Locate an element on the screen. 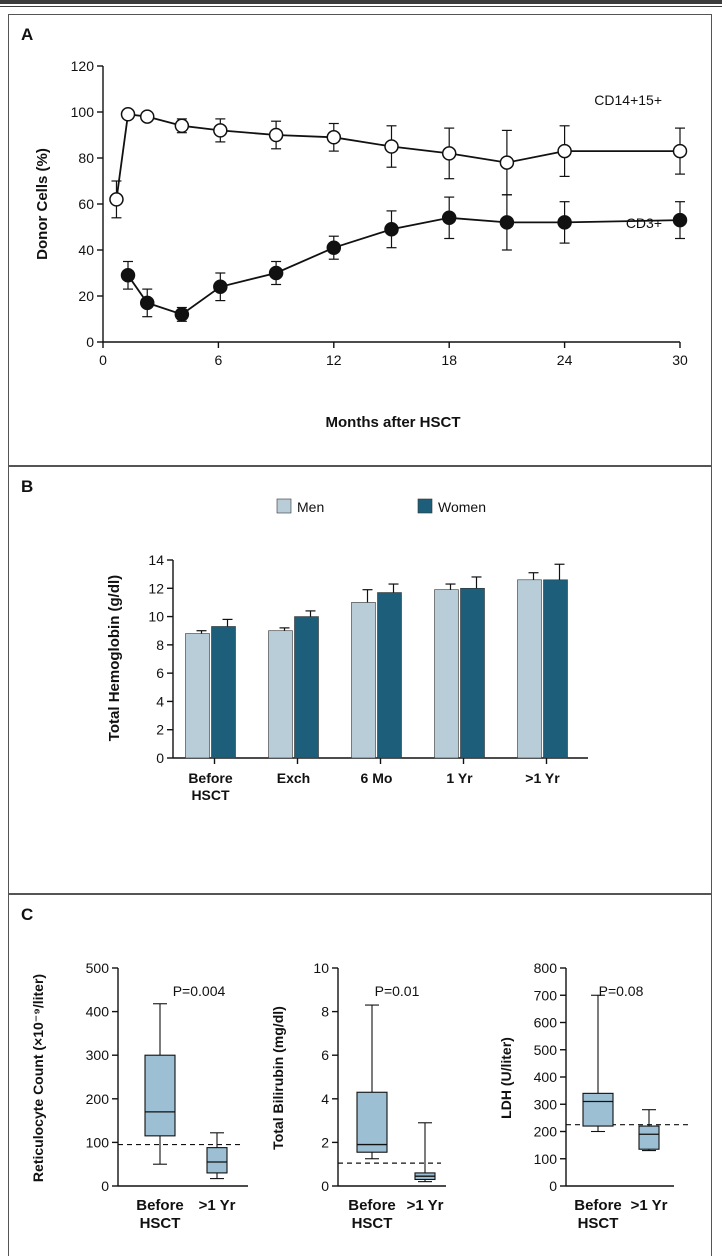 The width and height of the screenshot is (722, 1256). panel-c-ldh-y-tick-label: 700 is located at coordinates (546, 995).